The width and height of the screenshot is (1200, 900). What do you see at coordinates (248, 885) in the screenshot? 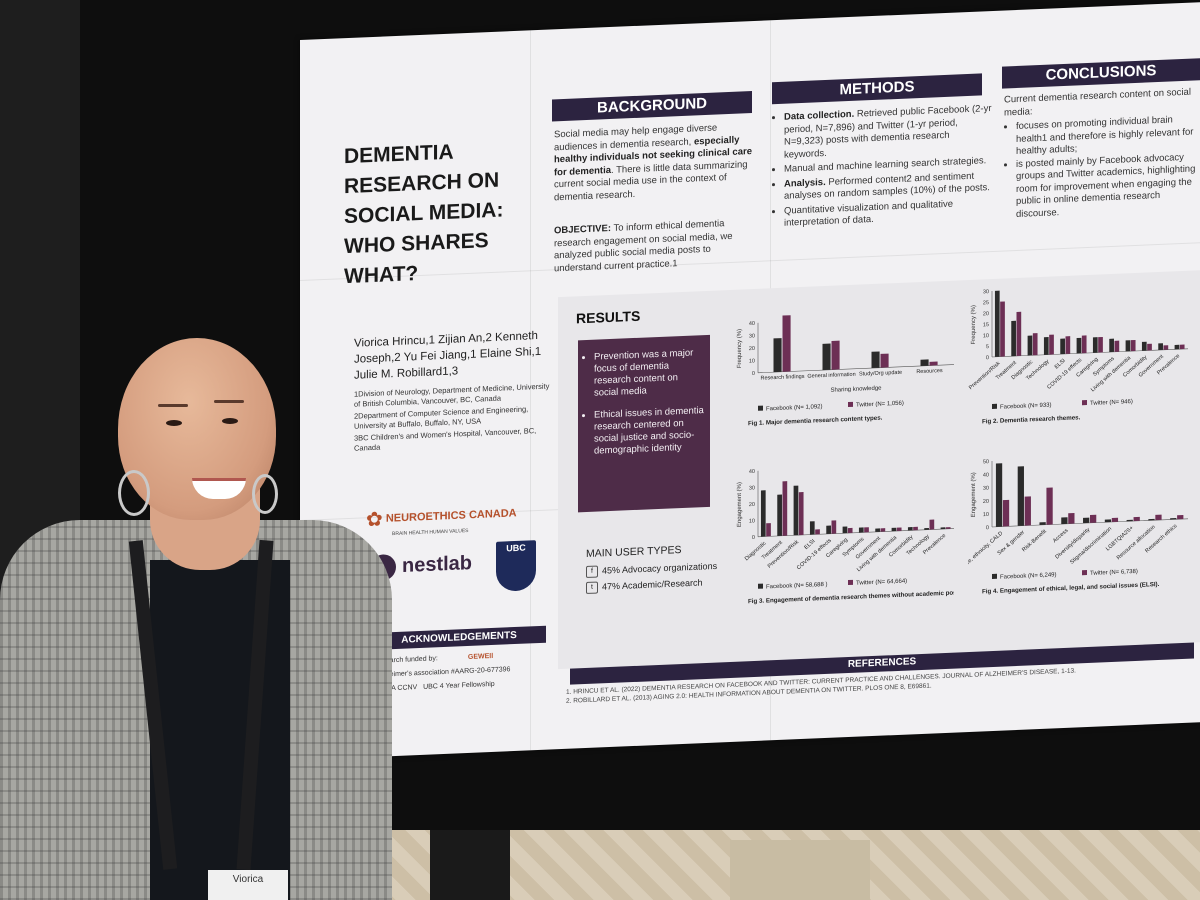
I see `name-badge: Viorica` at bounding box center [248, 885].